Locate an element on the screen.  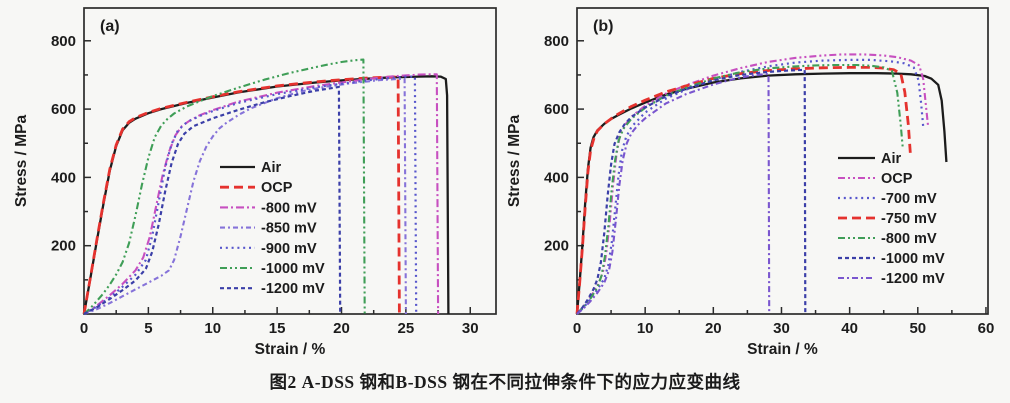
x-tick-label: 40 is located at coordinates (849, 328).